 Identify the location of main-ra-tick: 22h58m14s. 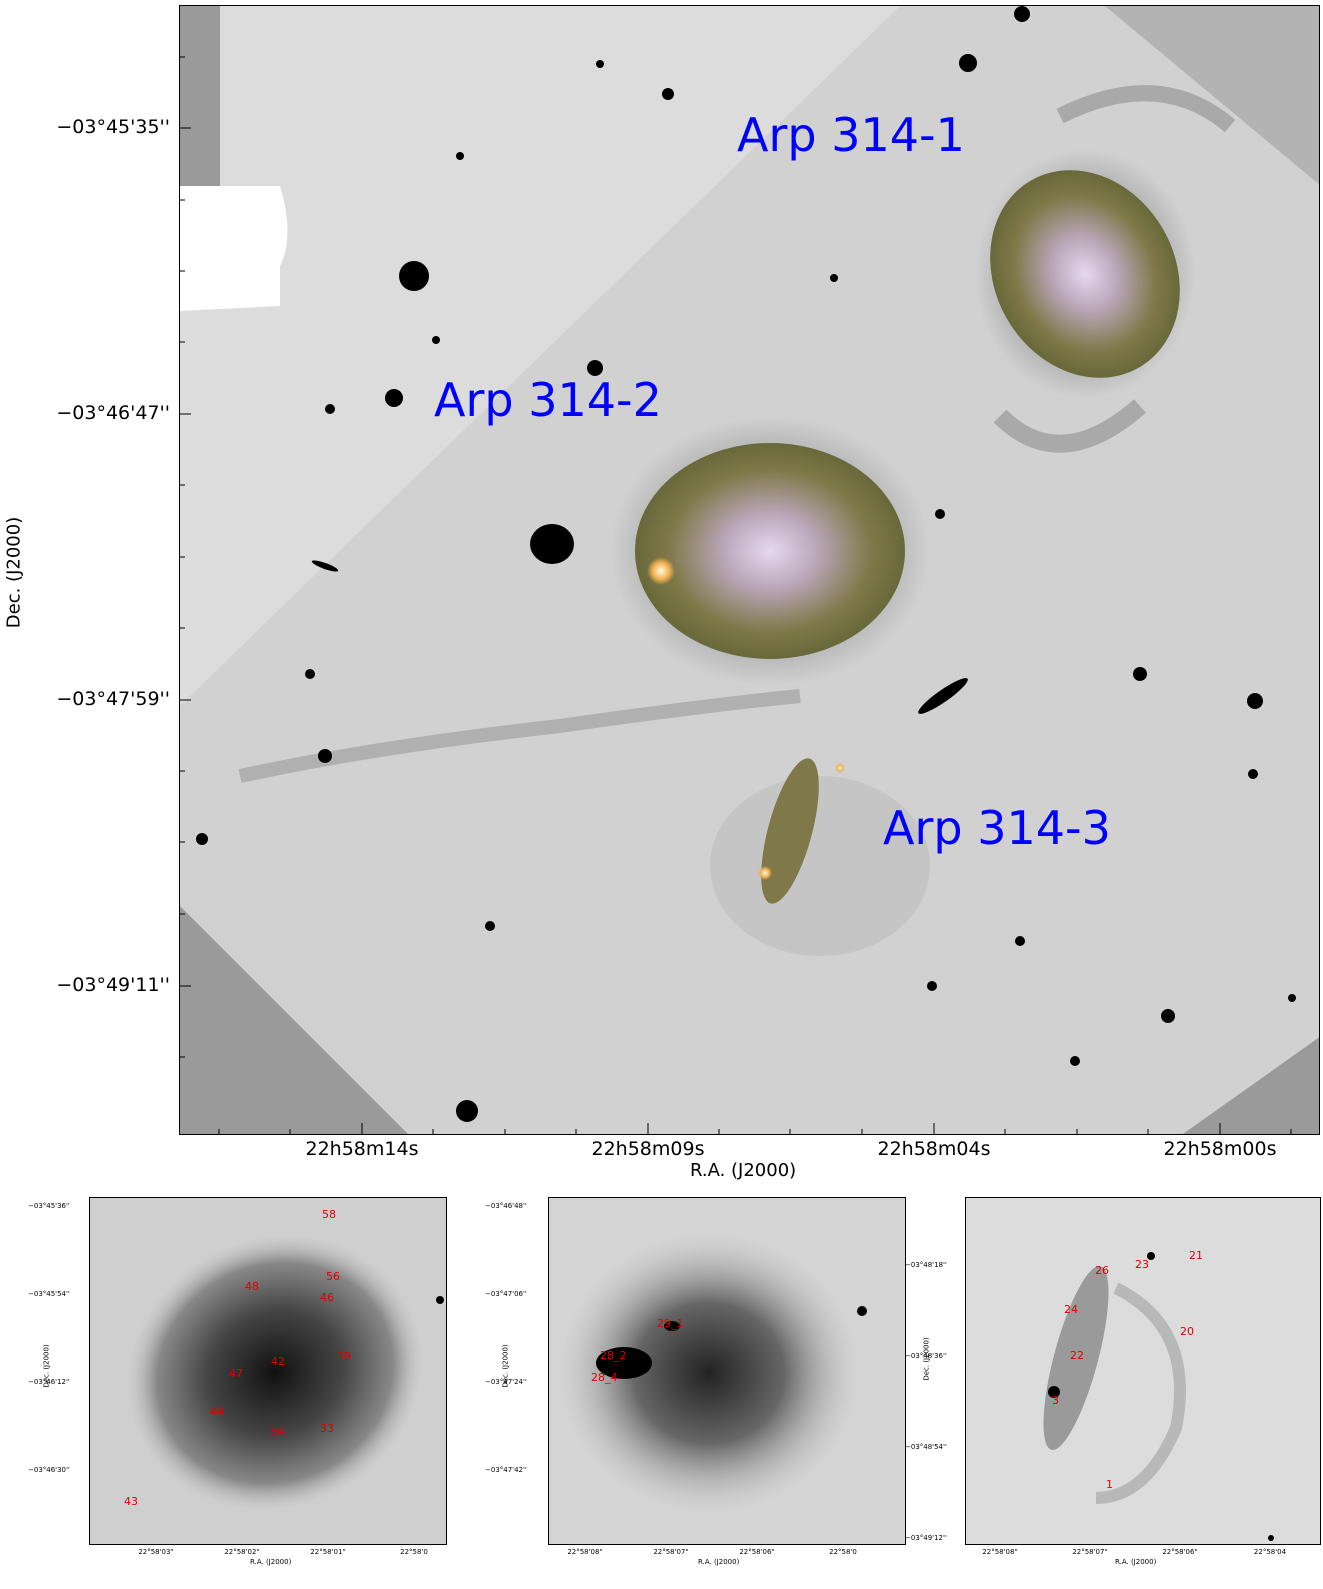
(362, 1149).